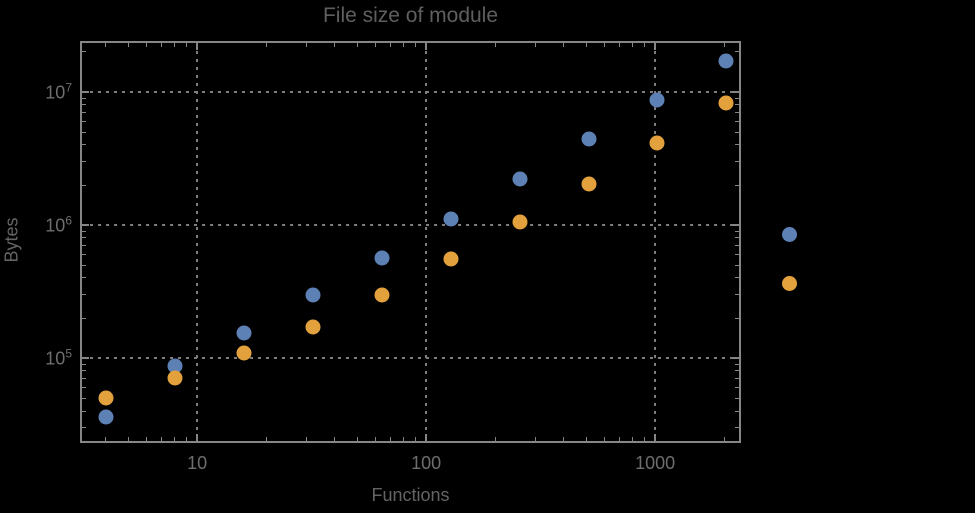 This screenshot has height=513, width=975. Describe the element at coordinates (58, 357) in the screenshot. I see `y-tick-label-10e5: 10⁵` at that location.